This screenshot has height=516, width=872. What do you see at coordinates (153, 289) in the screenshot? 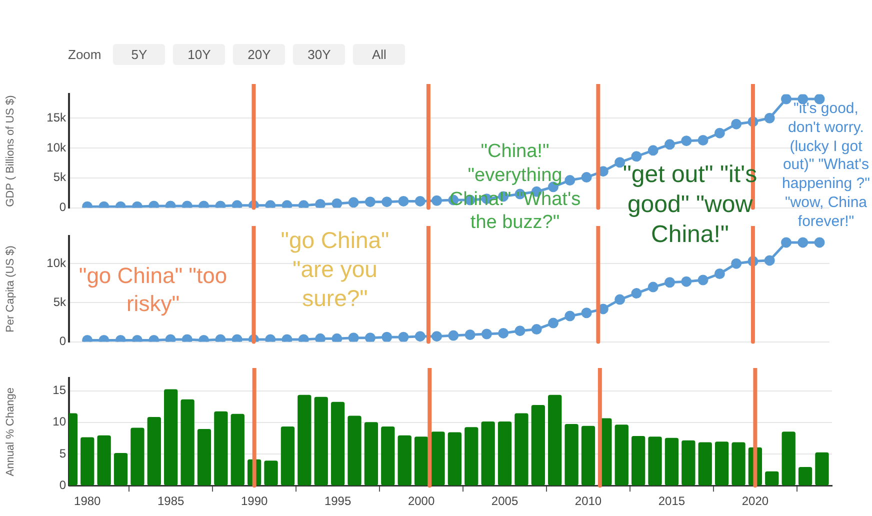
I see `annotation: "go China" "too risky"` at bounding box center [153, 289].